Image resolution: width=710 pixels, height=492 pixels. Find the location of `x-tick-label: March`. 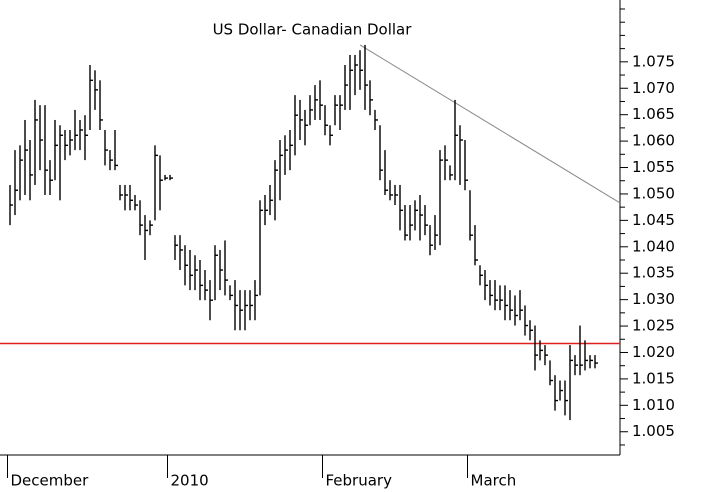

x-tick-label: March is located at coordinates (494, 481).